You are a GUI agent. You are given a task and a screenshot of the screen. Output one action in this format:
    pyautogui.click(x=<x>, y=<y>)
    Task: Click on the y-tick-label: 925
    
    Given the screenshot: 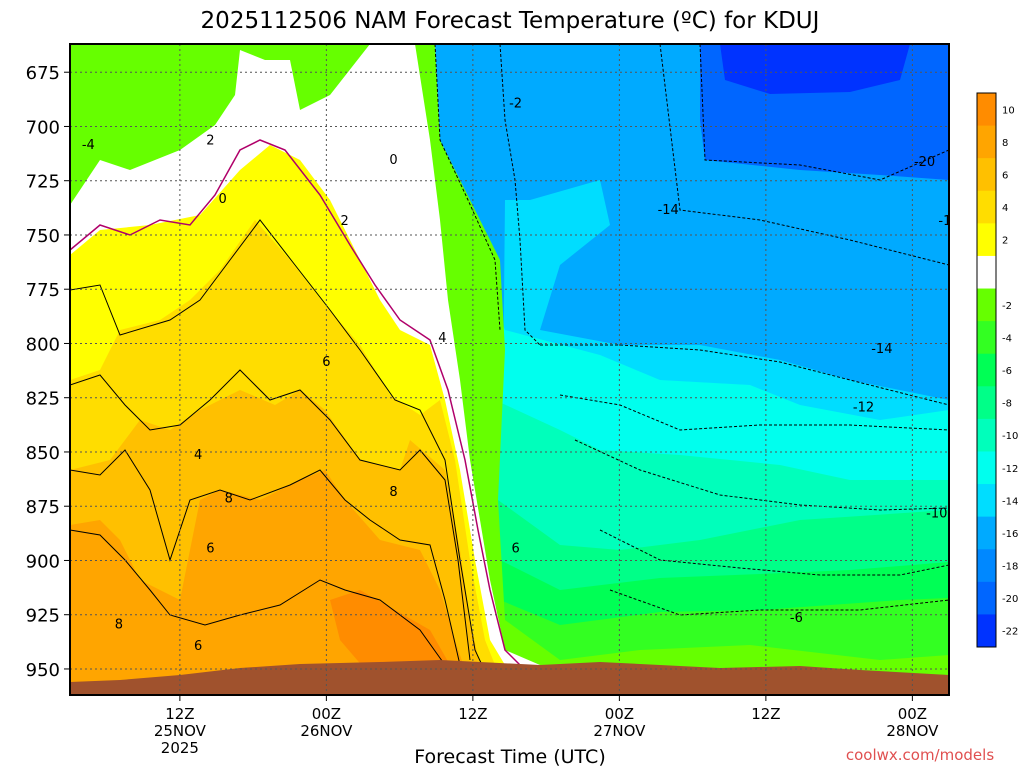 What is the action you would take?
    pyautogui.click(x=43, y=616)
    